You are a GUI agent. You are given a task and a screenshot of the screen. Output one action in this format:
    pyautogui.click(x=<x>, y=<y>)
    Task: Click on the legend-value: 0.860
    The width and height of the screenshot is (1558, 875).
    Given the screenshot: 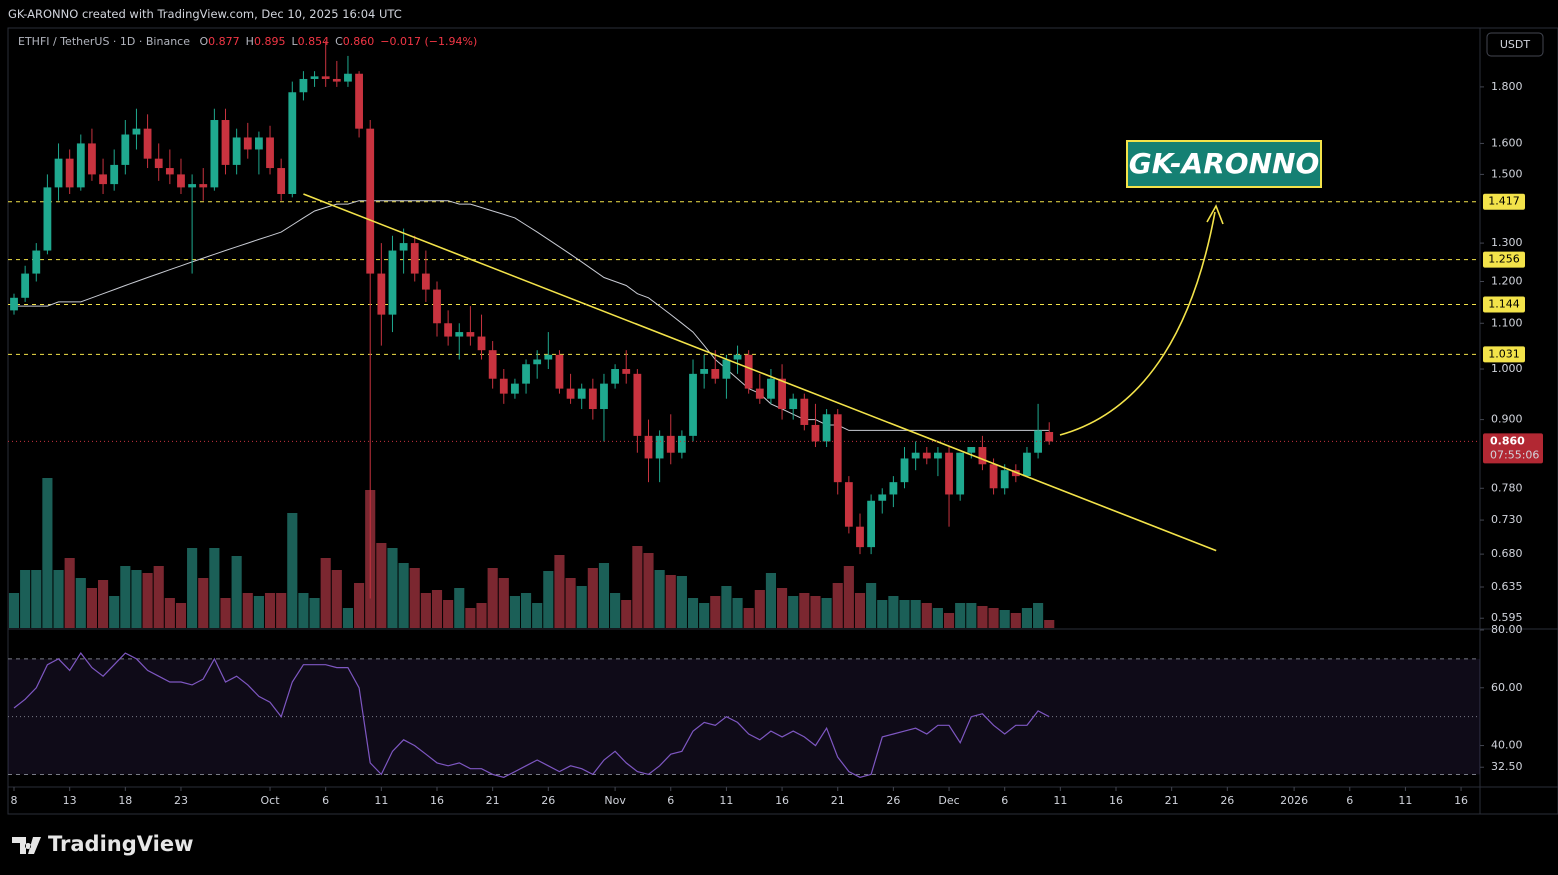 What is the action you would take?
    pyautogui.click(x=358, y=41)
    